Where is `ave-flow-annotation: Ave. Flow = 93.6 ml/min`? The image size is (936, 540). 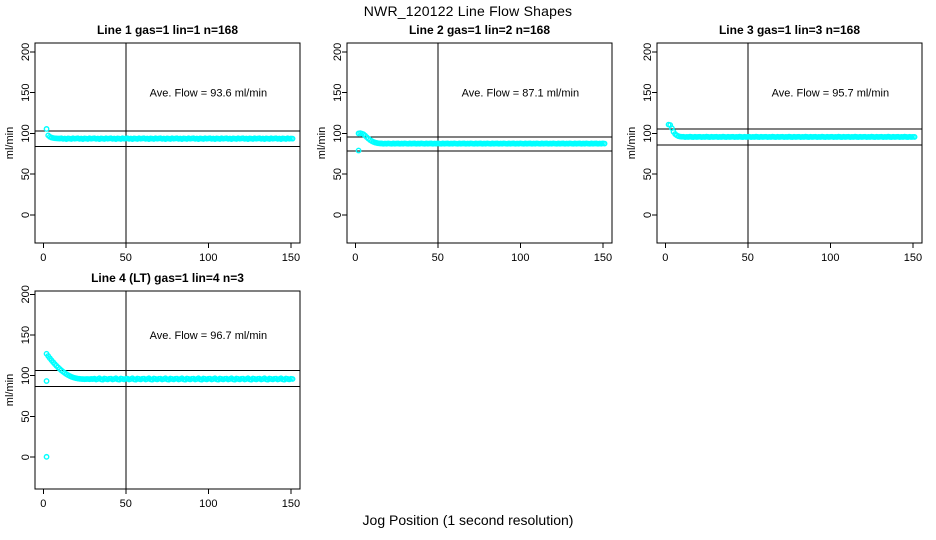
ave-flow-annotation: Ave. Flow = 93.6 ml/min is located at coordinates (208, 94).